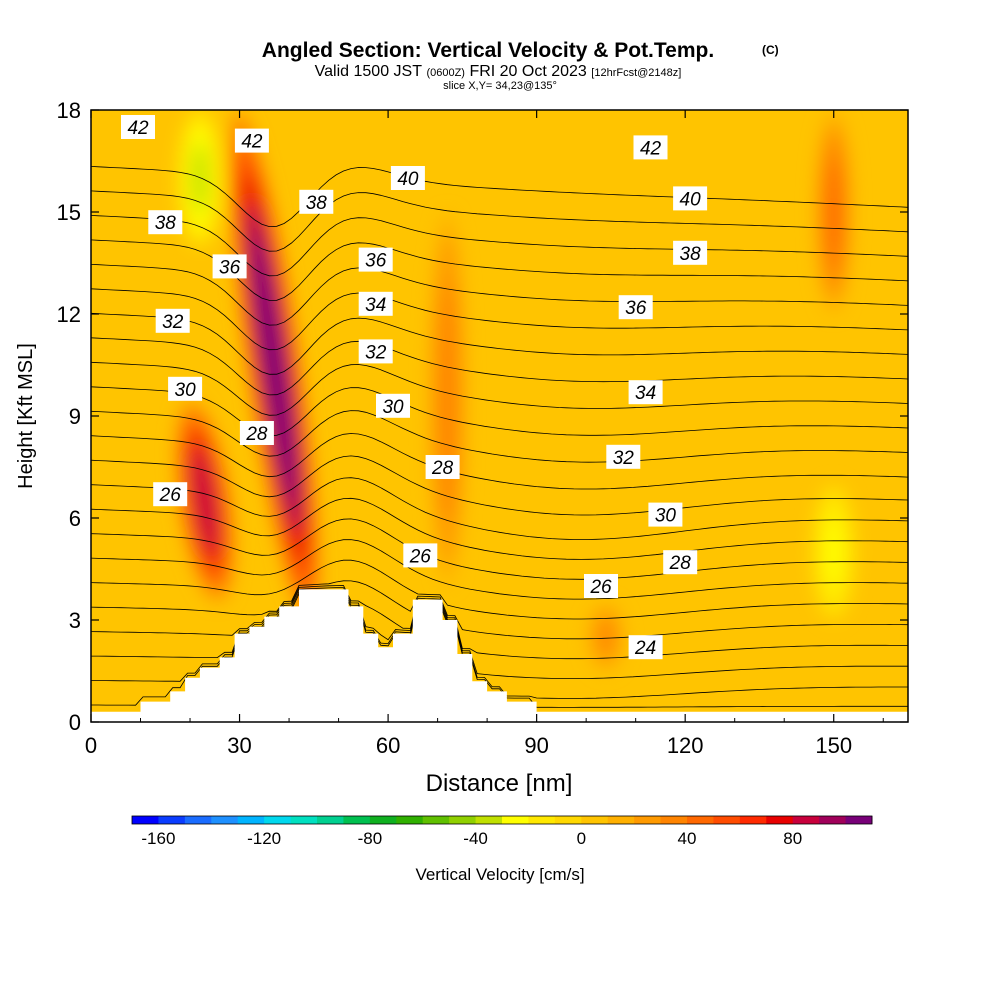 This screenshot has height=1005, width=1000. I want to click on contour-label-17: 30, so click(393, 405).